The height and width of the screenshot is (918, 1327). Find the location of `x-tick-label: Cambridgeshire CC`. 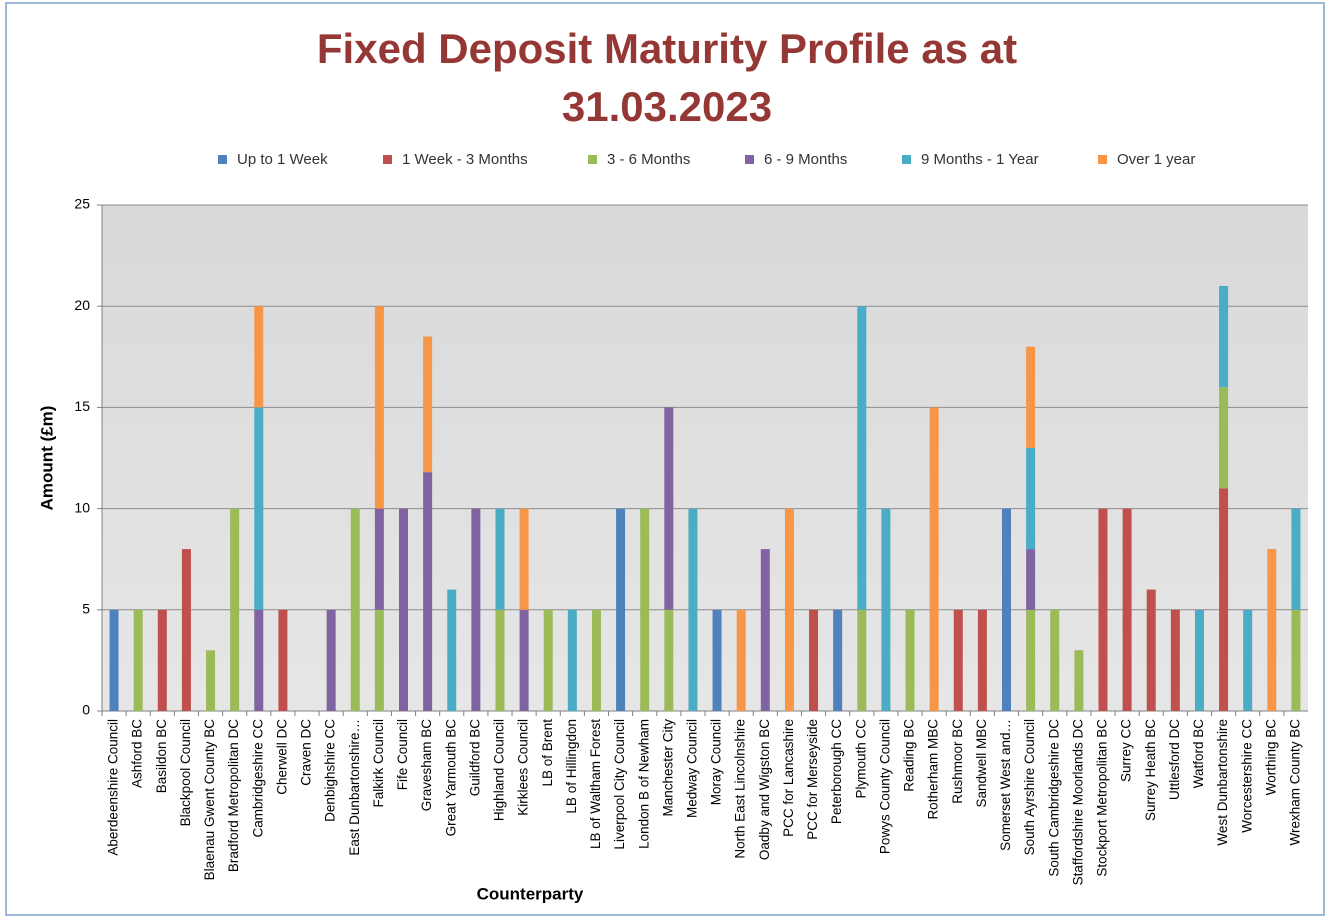

x-tick-label: Cambridgeshire CC is located at coordinates (257, 778).